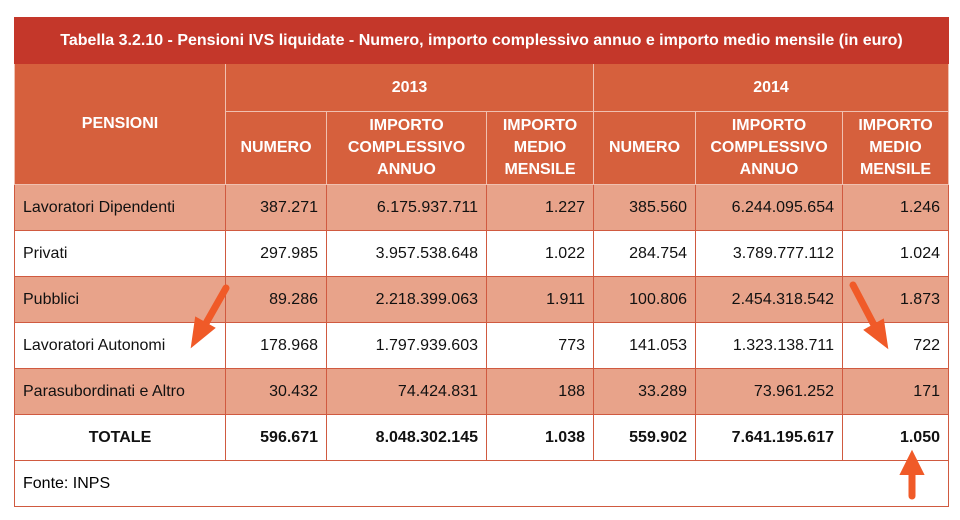  What do you see at coordinates (120, 253) in the screenshot?
I see `row-label: Privati` at bounding box center [120, 253].